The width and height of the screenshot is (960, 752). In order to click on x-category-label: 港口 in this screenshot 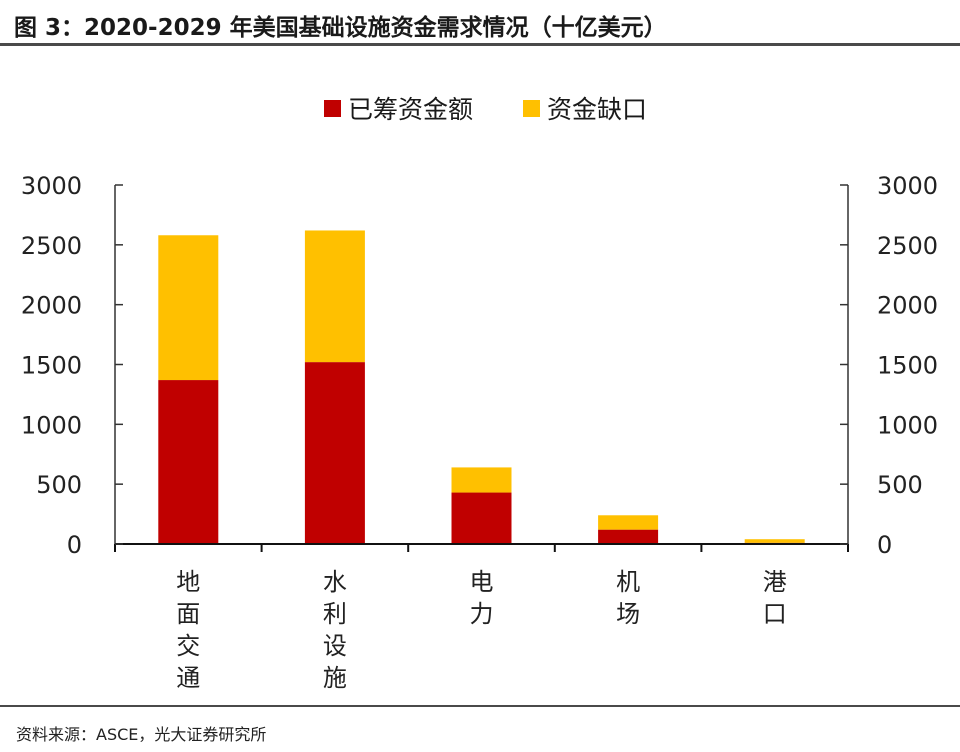, I will do `click(775, 598)`.